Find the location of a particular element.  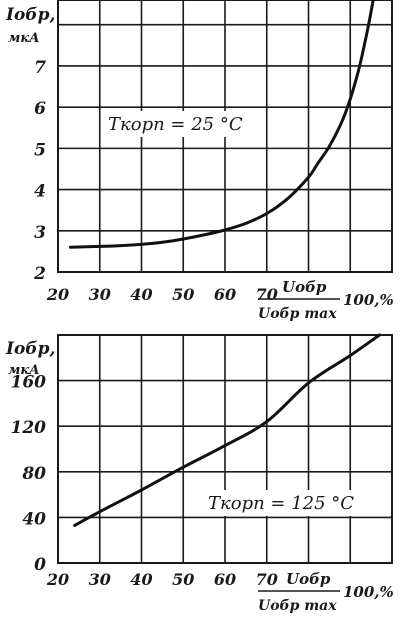

y-tick-label: 160 is located at coordinates (29, 383).